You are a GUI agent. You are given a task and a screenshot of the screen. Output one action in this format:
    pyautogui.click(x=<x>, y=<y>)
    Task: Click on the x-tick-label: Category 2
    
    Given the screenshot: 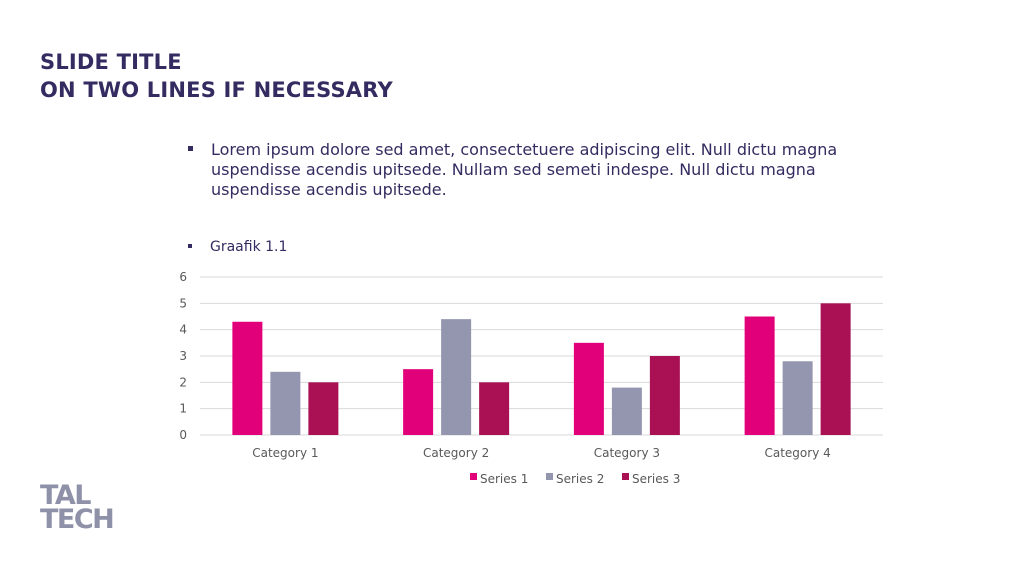 What is the action you would take?
    pyautogui.click(x=456, y=453)
    